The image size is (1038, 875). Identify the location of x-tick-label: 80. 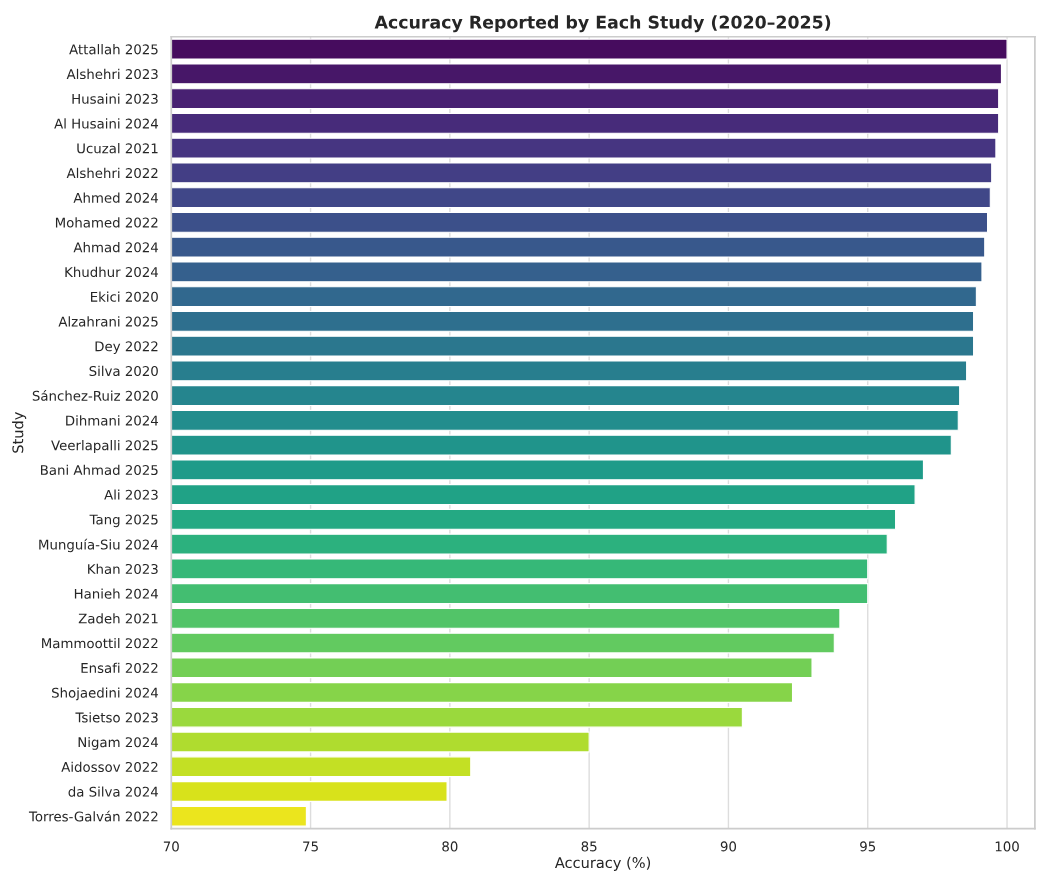
(450, 846).